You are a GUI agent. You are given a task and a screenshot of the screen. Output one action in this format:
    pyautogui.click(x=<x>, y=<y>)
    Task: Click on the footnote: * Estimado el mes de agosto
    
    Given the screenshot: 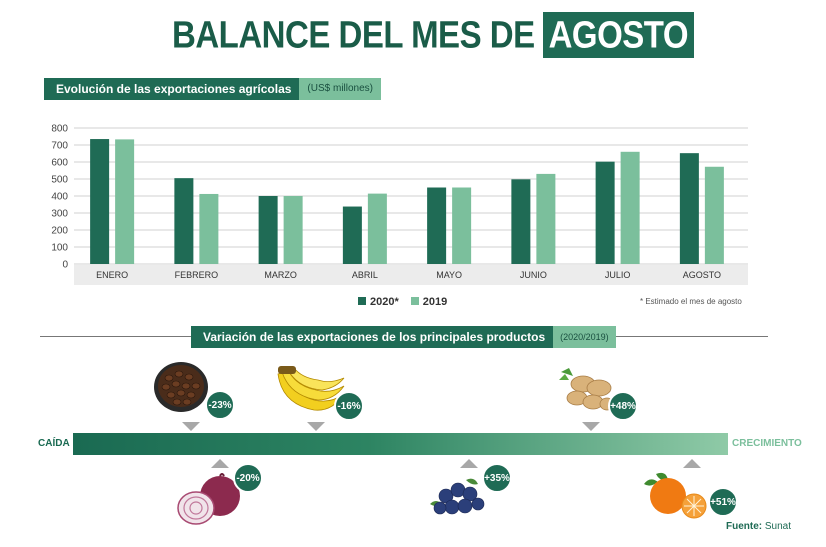 What is the action you would take?
    pyautogui.click(x=691, y=301)
    